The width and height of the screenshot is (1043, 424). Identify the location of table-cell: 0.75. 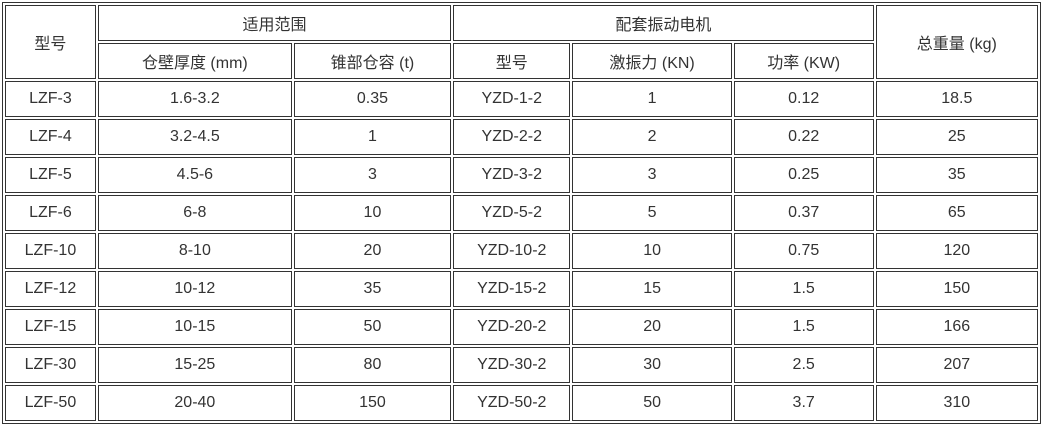
(803, 251).